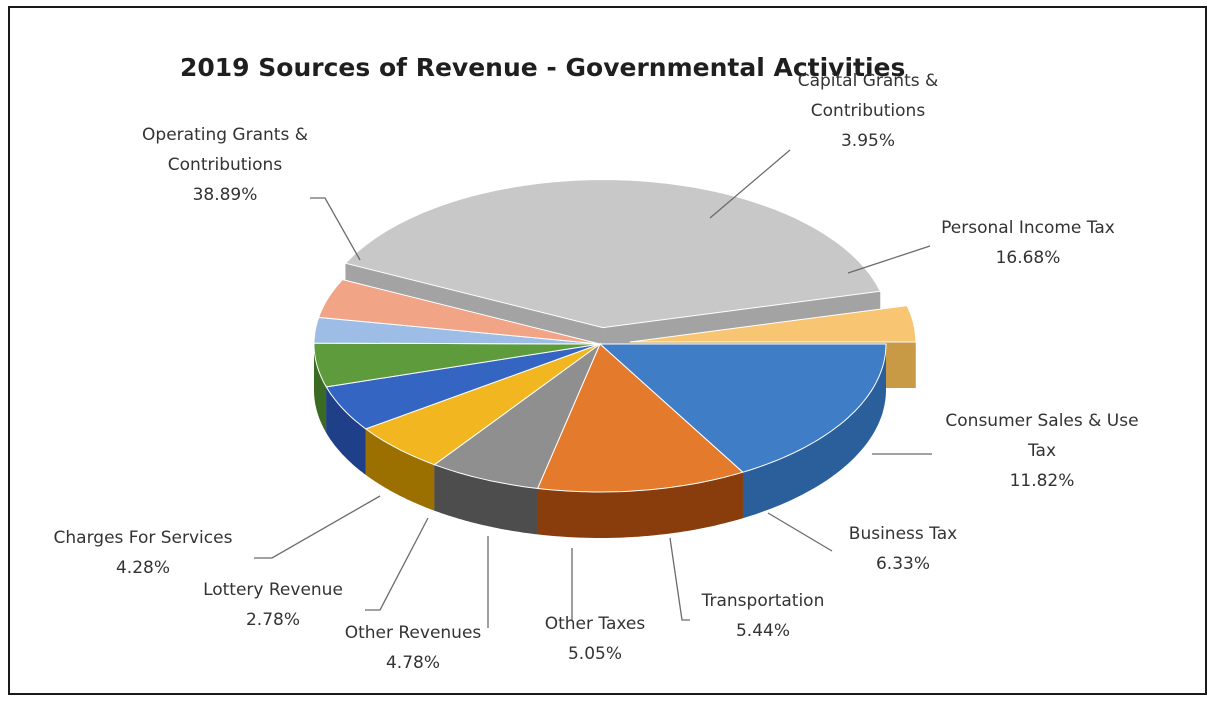 This screenshot has height=705, width=1217. I want to click on data-label-name: Tax, so click(1041, 451).